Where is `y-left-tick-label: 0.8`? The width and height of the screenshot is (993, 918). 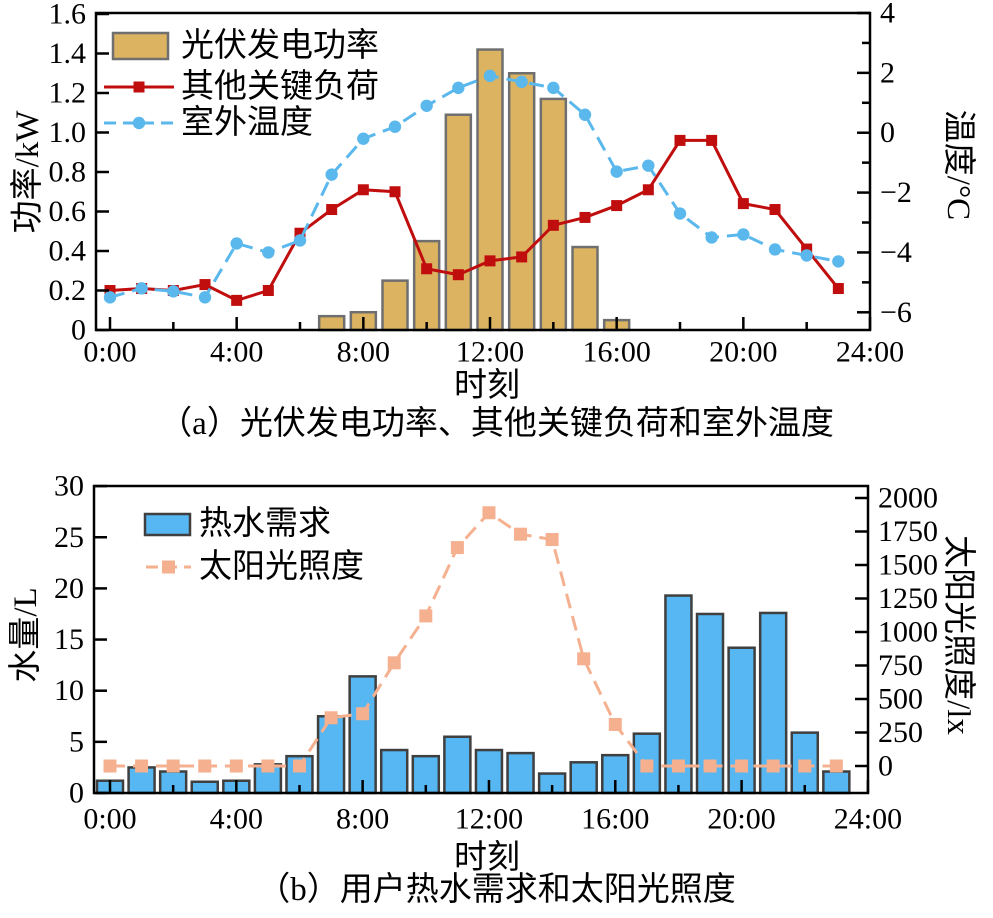 y-left-tick-label: 0.8 is located at coordinates (68, 172).